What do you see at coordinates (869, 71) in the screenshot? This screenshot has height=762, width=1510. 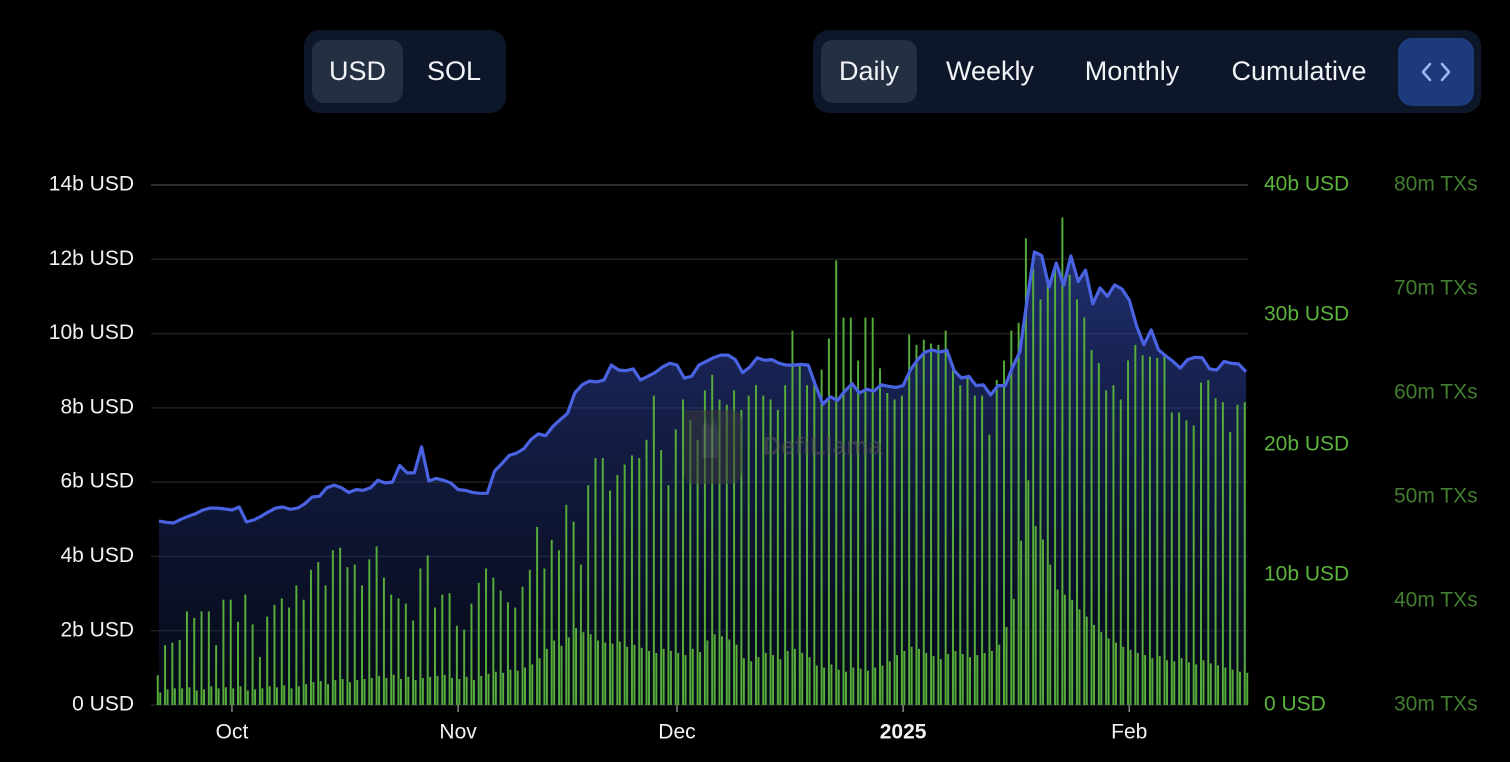 I see `toggle-button: Daily` at bounding box center [869, 71].